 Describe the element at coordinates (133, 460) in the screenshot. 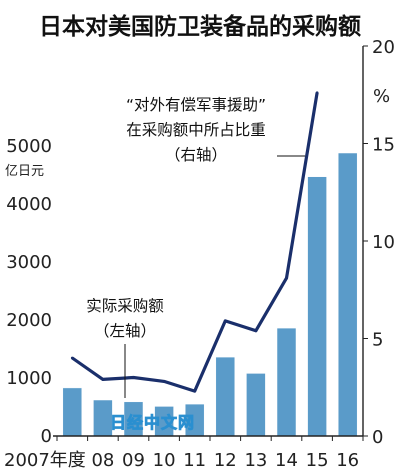

I see `x-tick-label: 09` at that location.